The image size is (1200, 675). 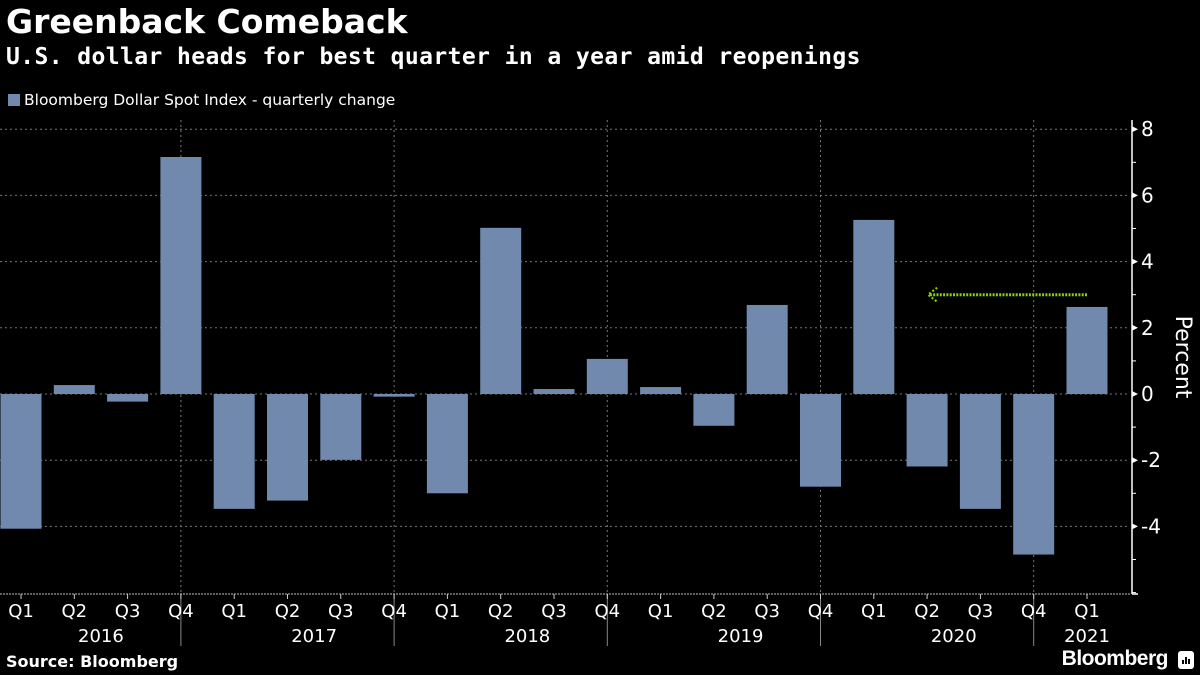 What do you see at coordinates (314, 636) in the screenshot?
I see `year-label: 2017` at bounding box center [314, 636].